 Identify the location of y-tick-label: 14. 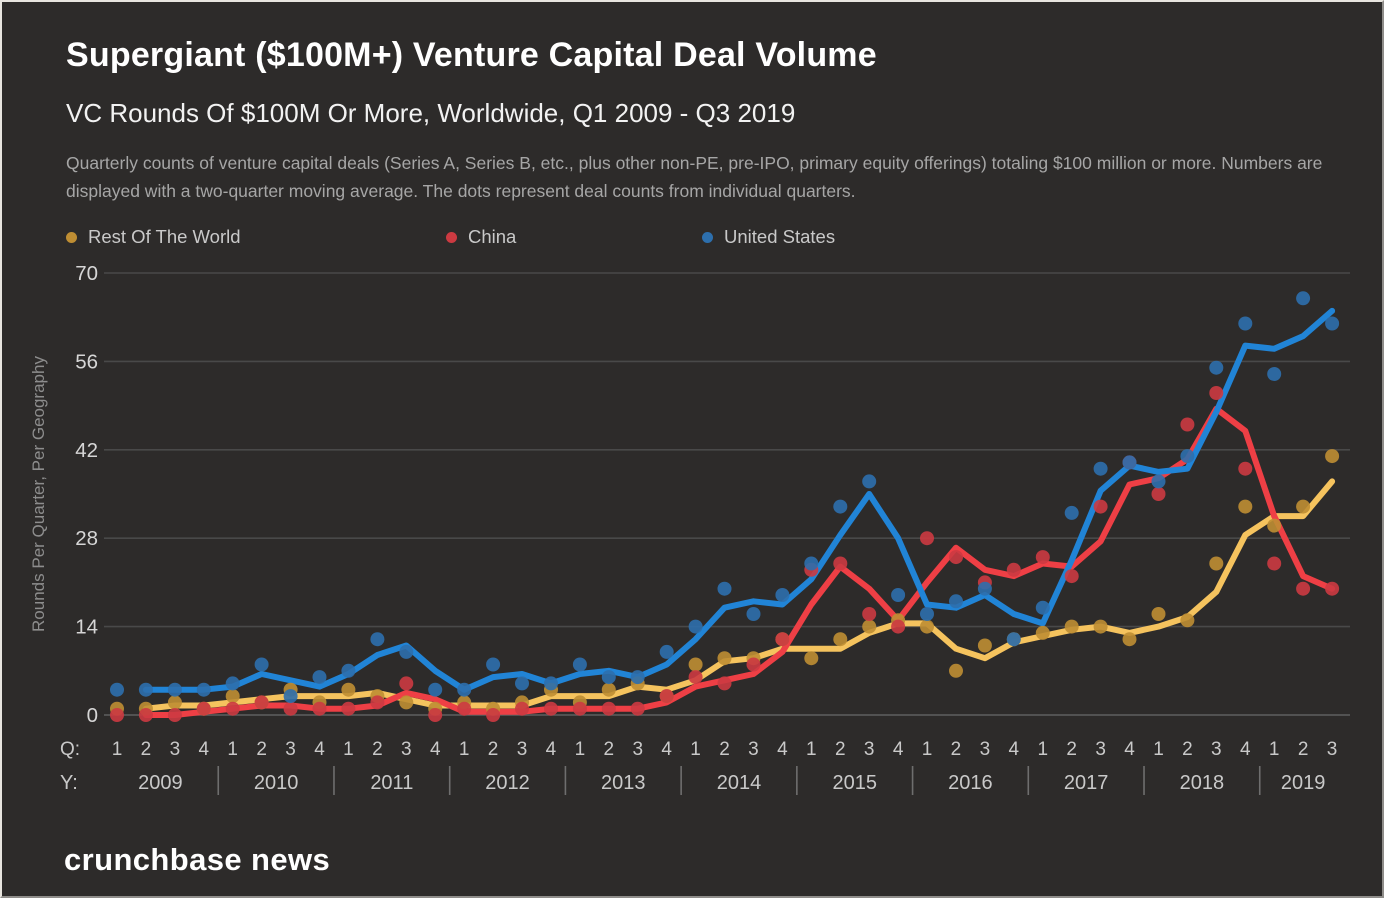
(86, 627).